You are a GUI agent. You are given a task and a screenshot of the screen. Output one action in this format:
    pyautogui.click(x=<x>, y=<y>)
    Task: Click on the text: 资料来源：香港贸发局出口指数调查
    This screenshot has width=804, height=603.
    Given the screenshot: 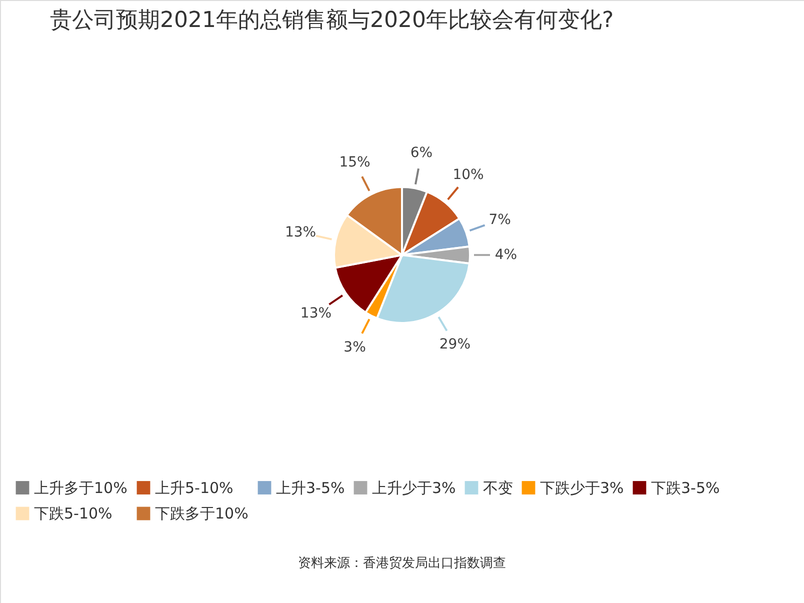 What is the action you would take?
    pyautogui.click(x=402, y=563)
    